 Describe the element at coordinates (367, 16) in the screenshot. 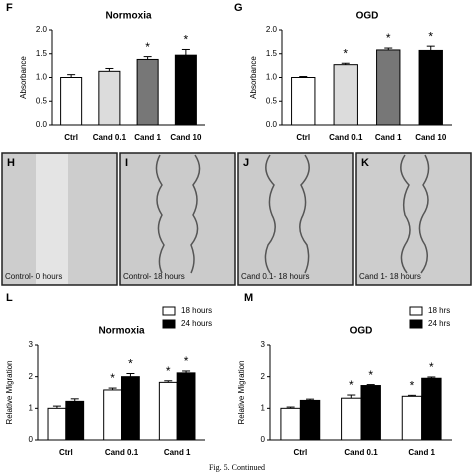

I see `chart-title: OGD` at that location.